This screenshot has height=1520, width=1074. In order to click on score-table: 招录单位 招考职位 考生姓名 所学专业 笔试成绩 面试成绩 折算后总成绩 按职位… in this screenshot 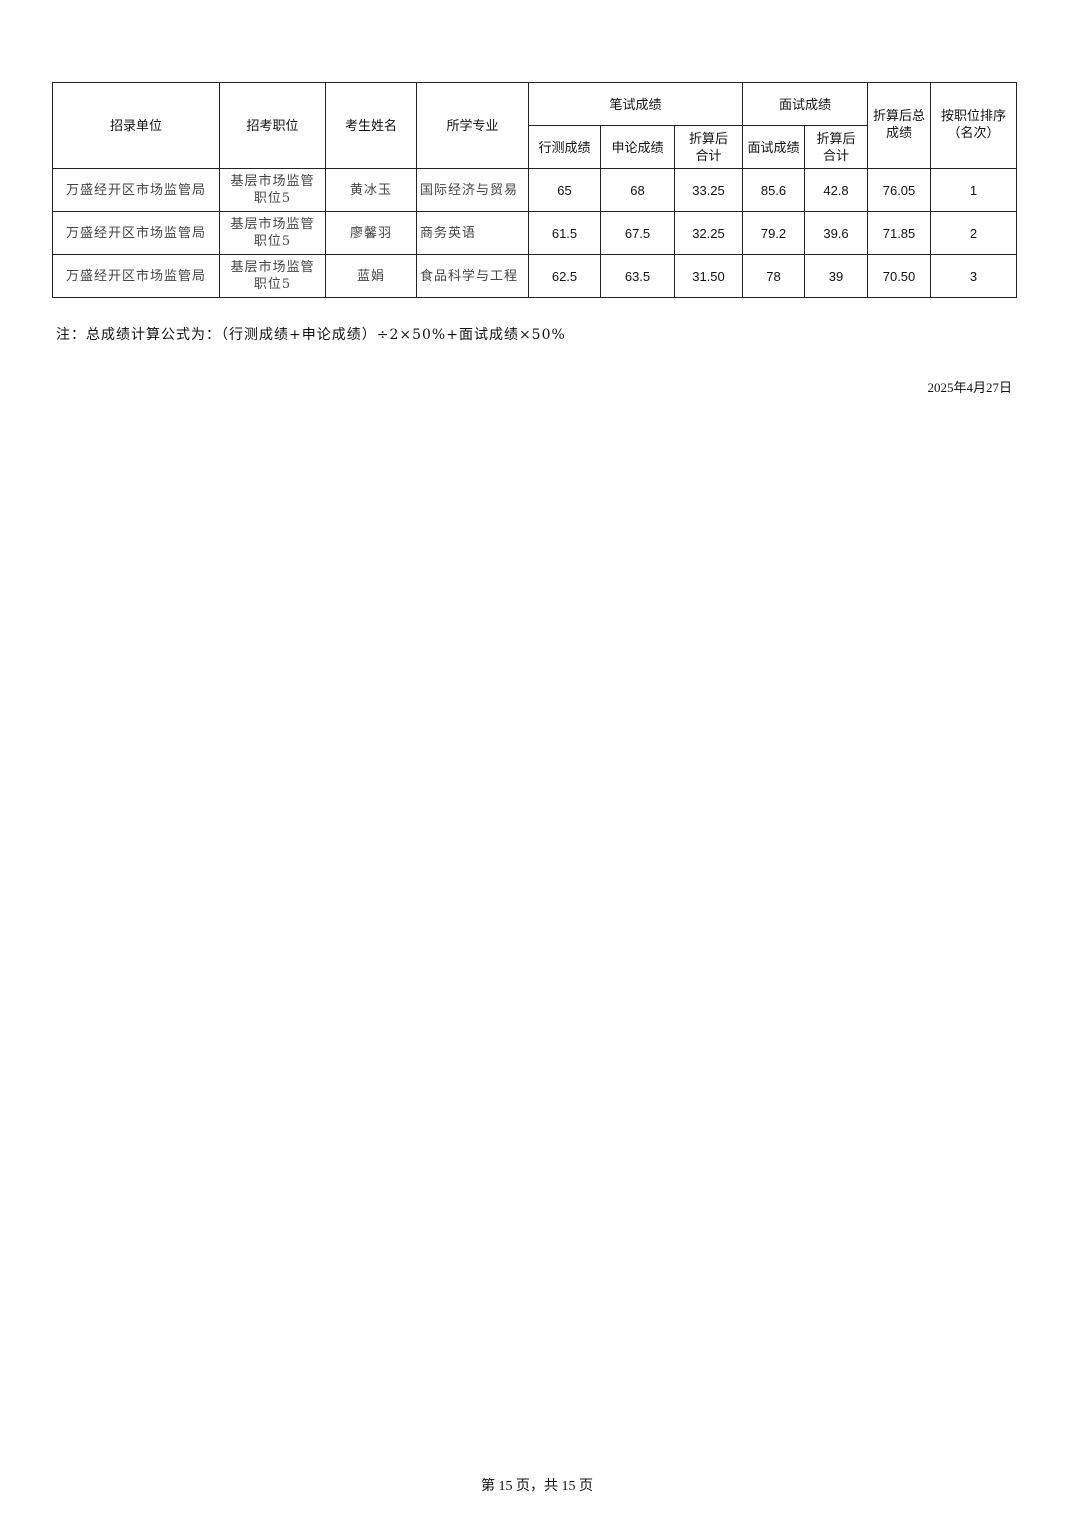, I will do `click(535, 190)`.